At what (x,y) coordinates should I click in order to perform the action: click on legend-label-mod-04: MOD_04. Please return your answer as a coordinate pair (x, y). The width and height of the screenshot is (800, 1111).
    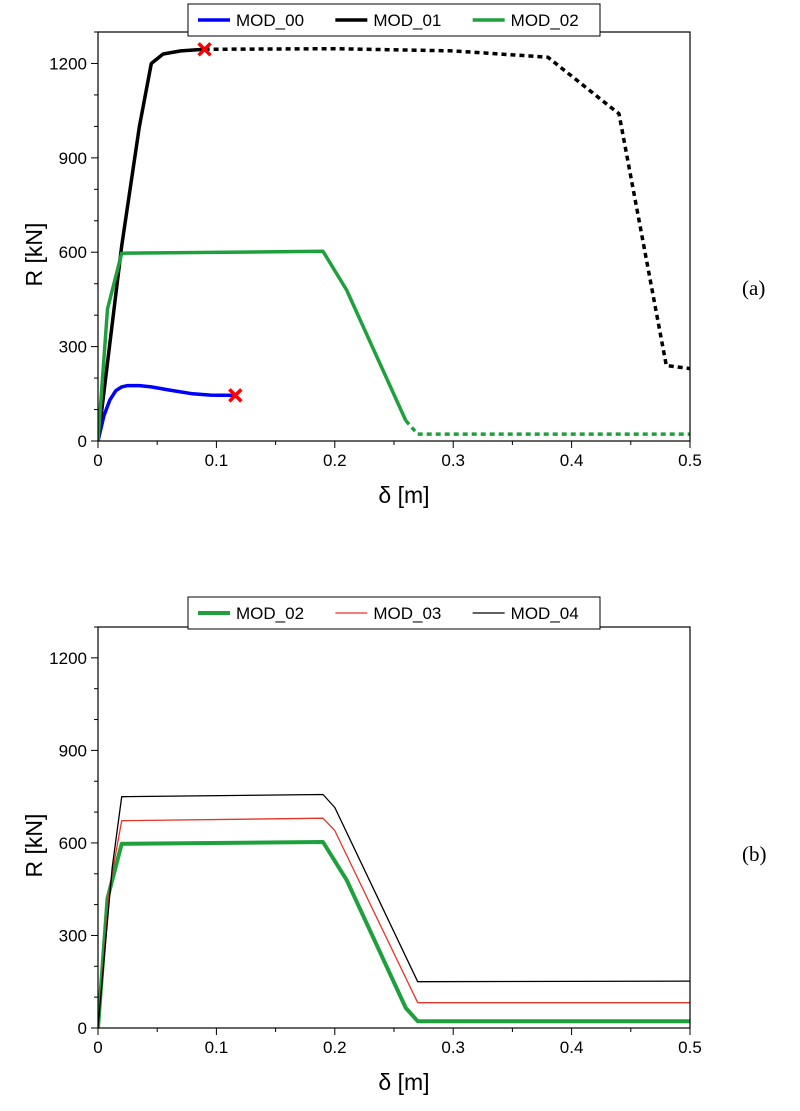
    Looking at the image, I should click on (545, 613).